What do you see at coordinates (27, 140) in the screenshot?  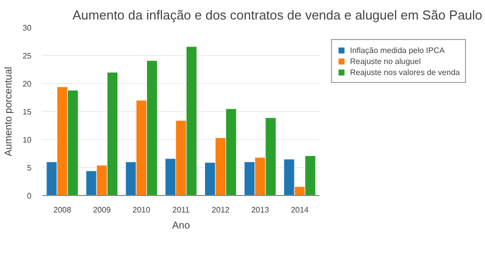 I see `y-tick-label: 10` at bounding box center [27, 140].